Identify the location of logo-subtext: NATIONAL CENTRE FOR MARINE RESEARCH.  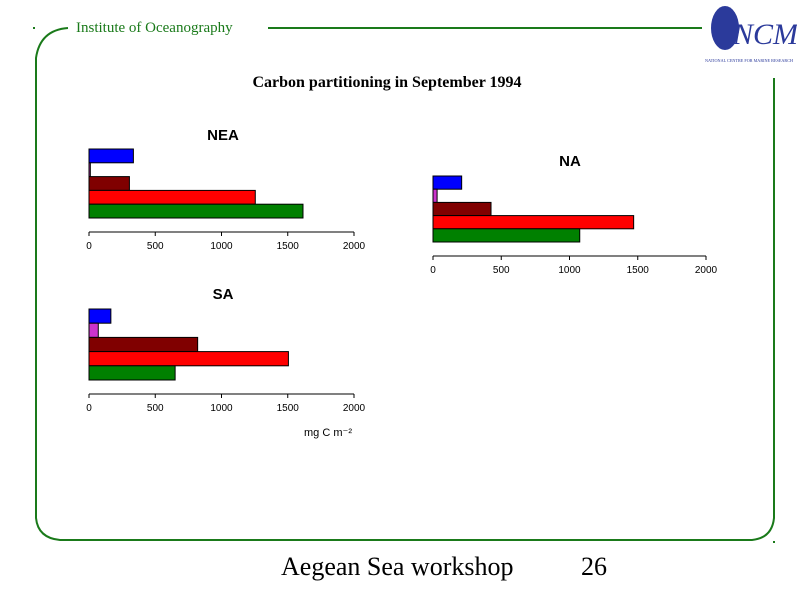
(749, 60).